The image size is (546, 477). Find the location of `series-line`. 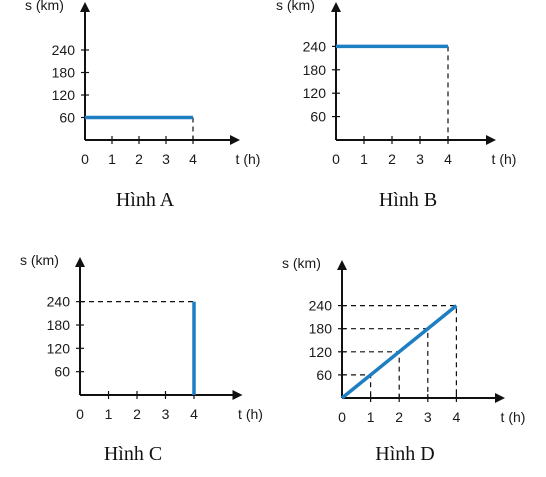

series-line is located at coordinates (399, 352).